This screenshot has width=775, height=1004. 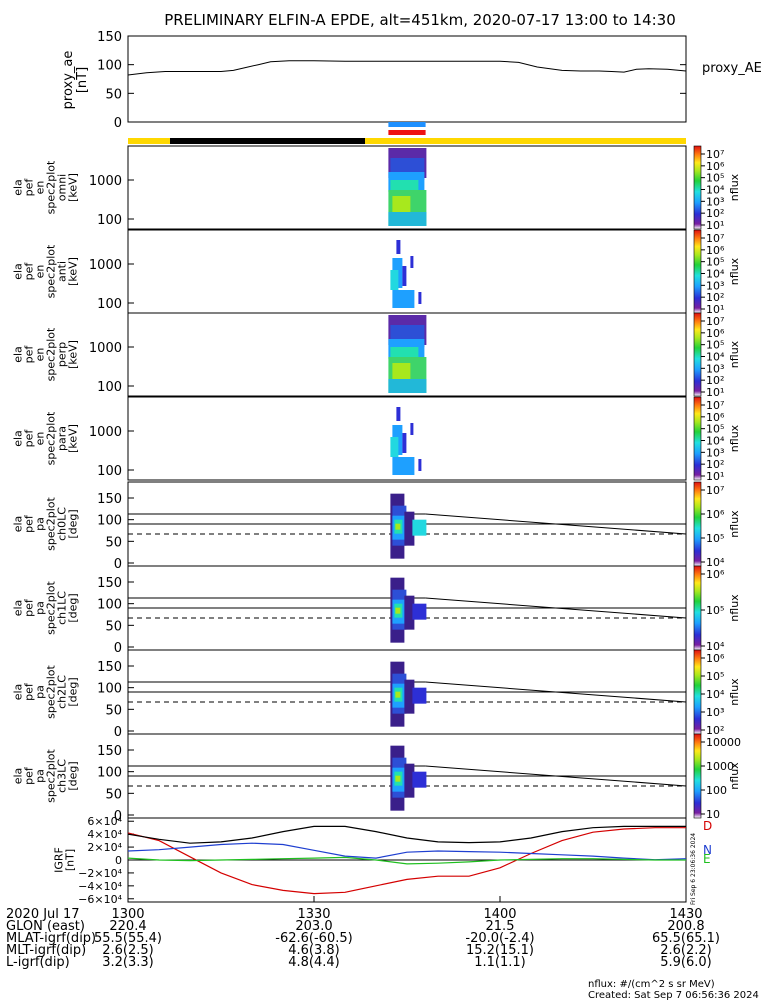 I want to click on spec3-ytick-label: 100, so click(x=109, y=471).